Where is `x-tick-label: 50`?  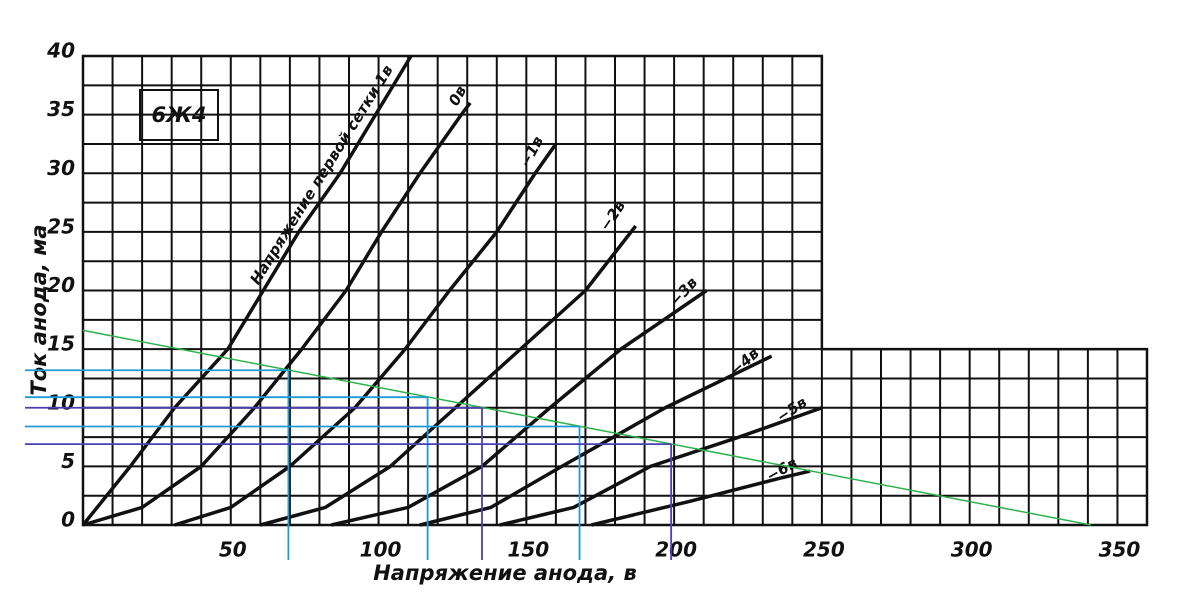 x-tick-label: 50 is located at coordinates (233, 550).